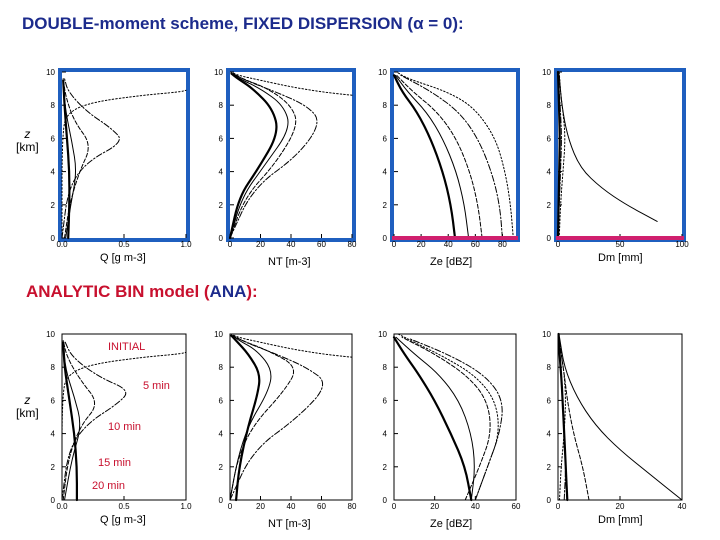 This screenshot has width=720, height=540. I want to click on bottom-panel-1-xtick-label: 60, so click(321, 506).